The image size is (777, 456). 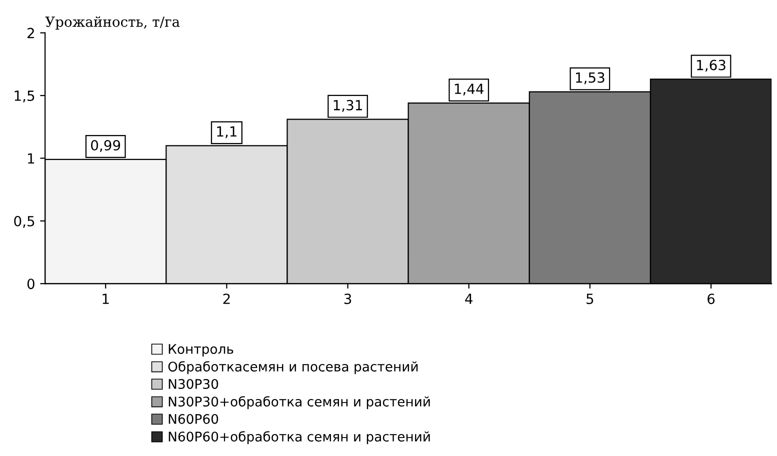 I want to click on x-tick-label: 6, so click(x=711, y=299).